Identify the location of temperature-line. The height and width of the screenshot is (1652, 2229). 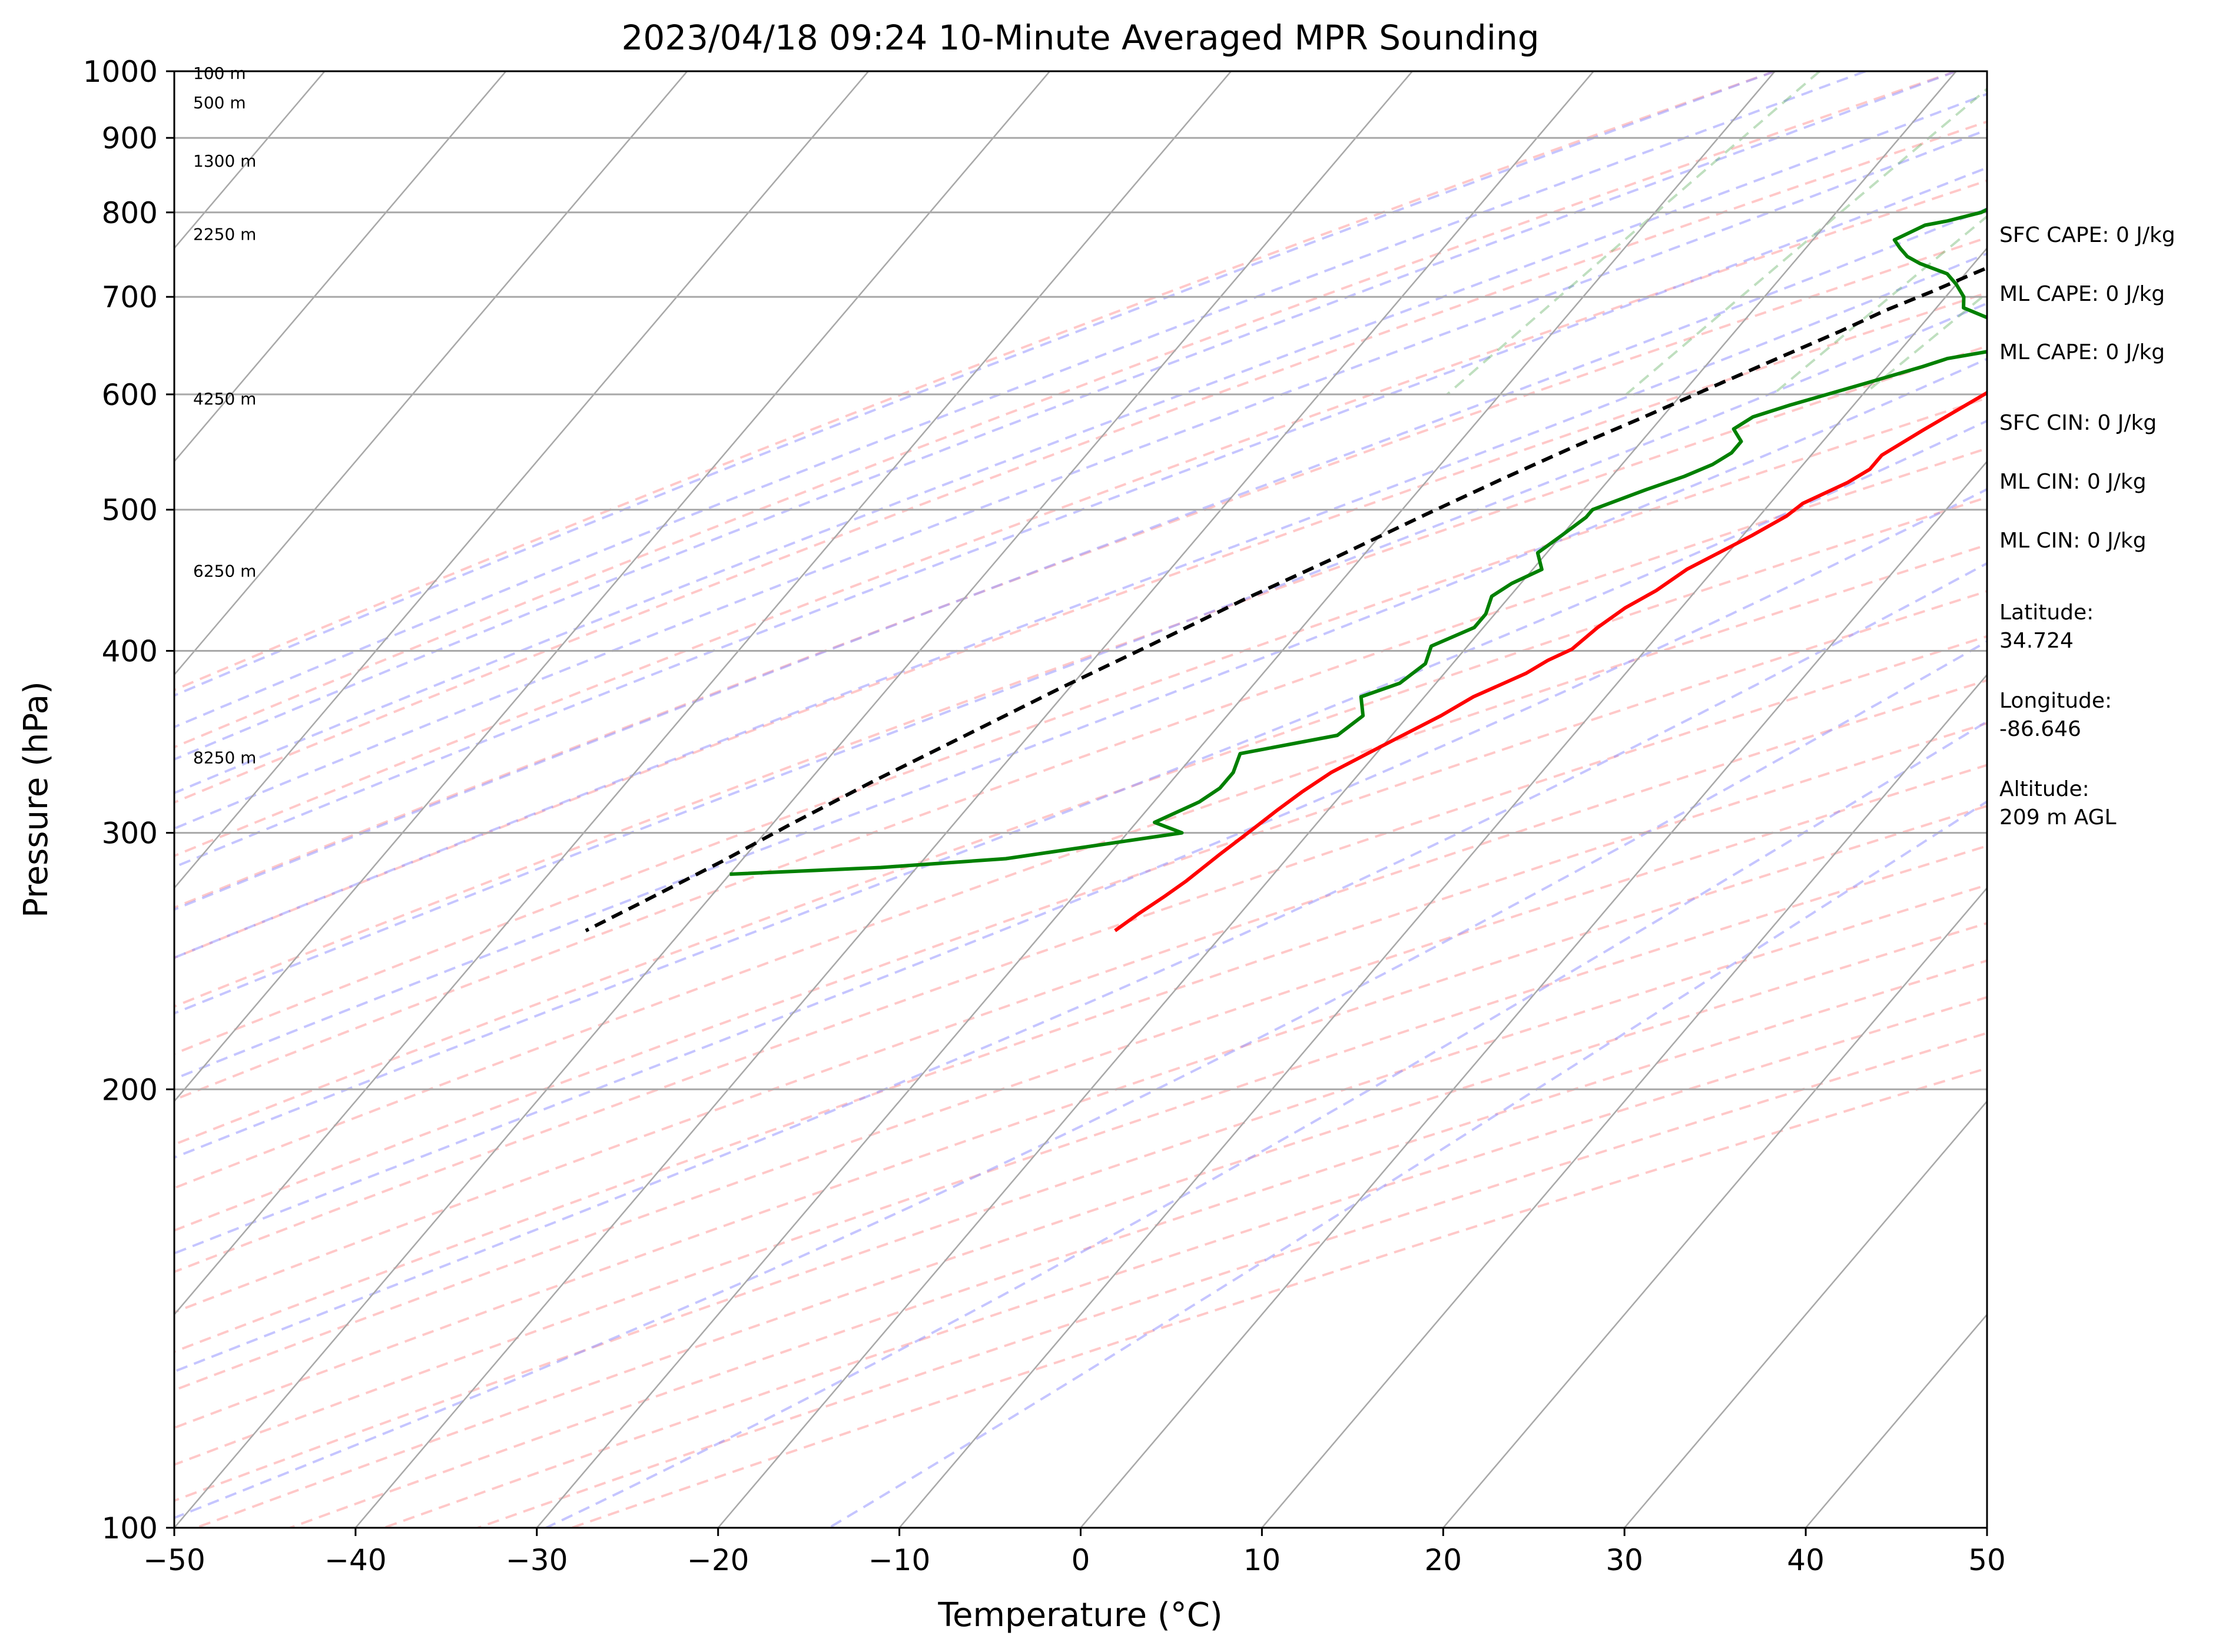
(1551, 661).